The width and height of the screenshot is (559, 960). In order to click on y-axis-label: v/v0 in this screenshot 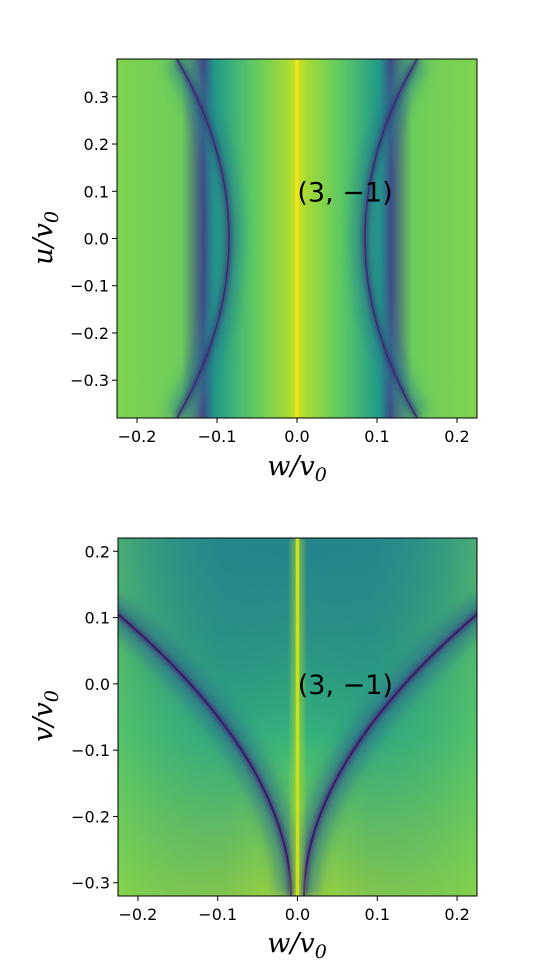, I will do `click(45, 716)`.